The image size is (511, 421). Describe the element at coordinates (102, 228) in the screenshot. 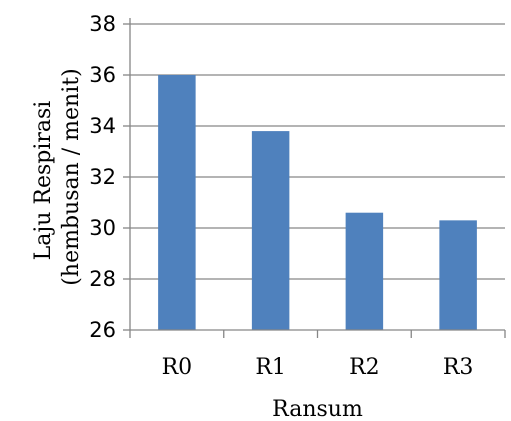

I see `y-tick-label: 30` at that location.